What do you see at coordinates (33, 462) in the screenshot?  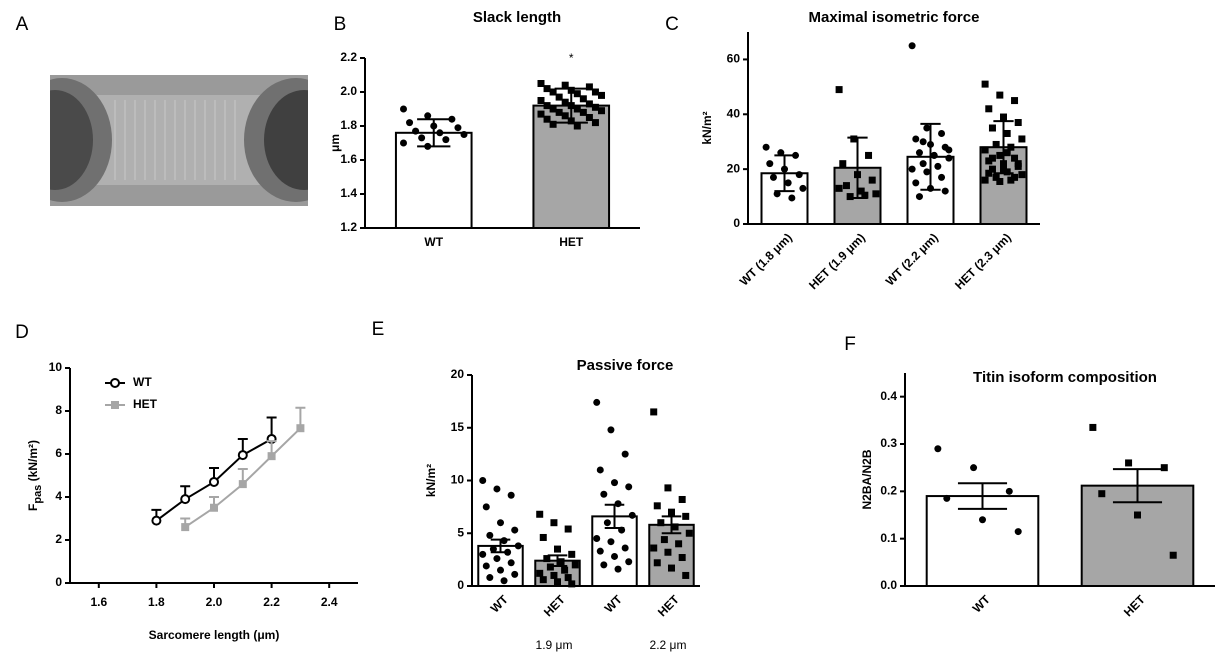 I see `y-label-unit: (kN/m²)` at bounding box center [33, 462].